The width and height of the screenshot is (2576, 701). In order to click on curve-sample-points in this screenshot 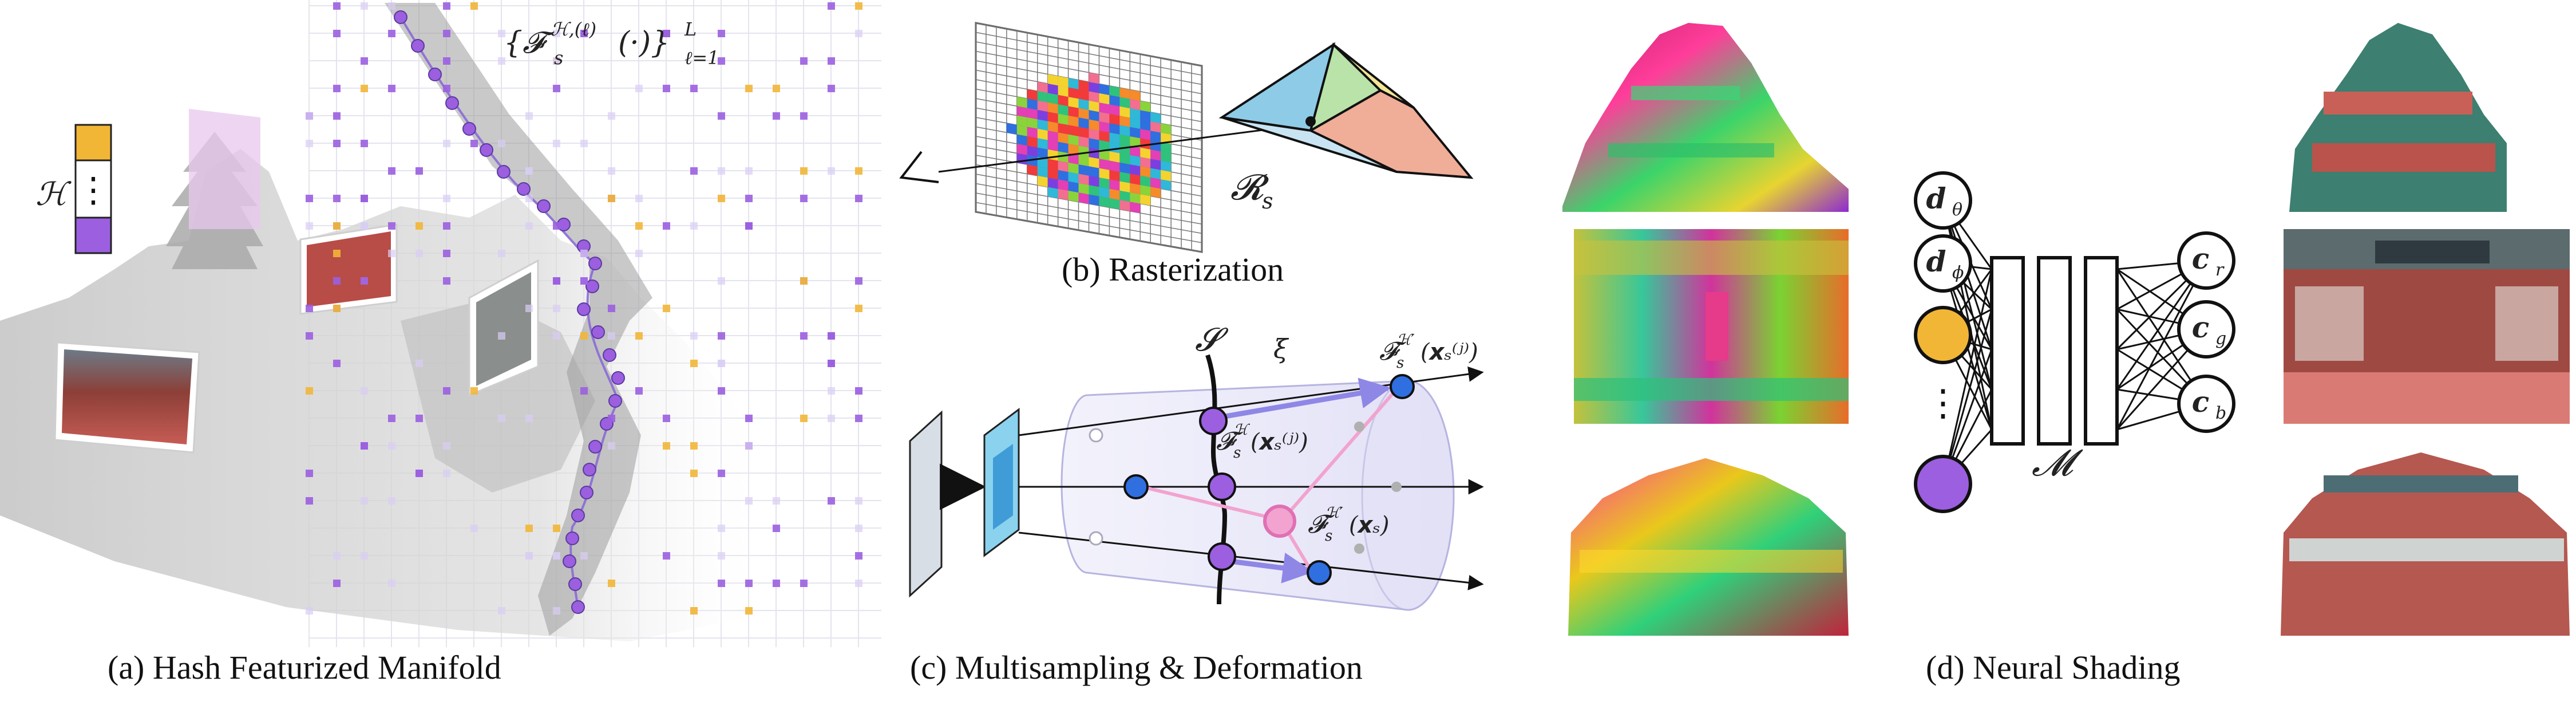, I will do `click(509, 312)`.